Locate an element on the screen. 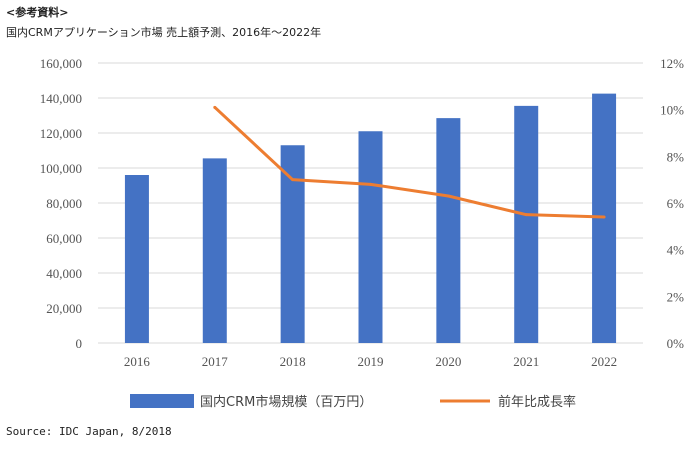 This screenshot has height=449, width=698. bar-2018 is located at coordinates (292, 244).